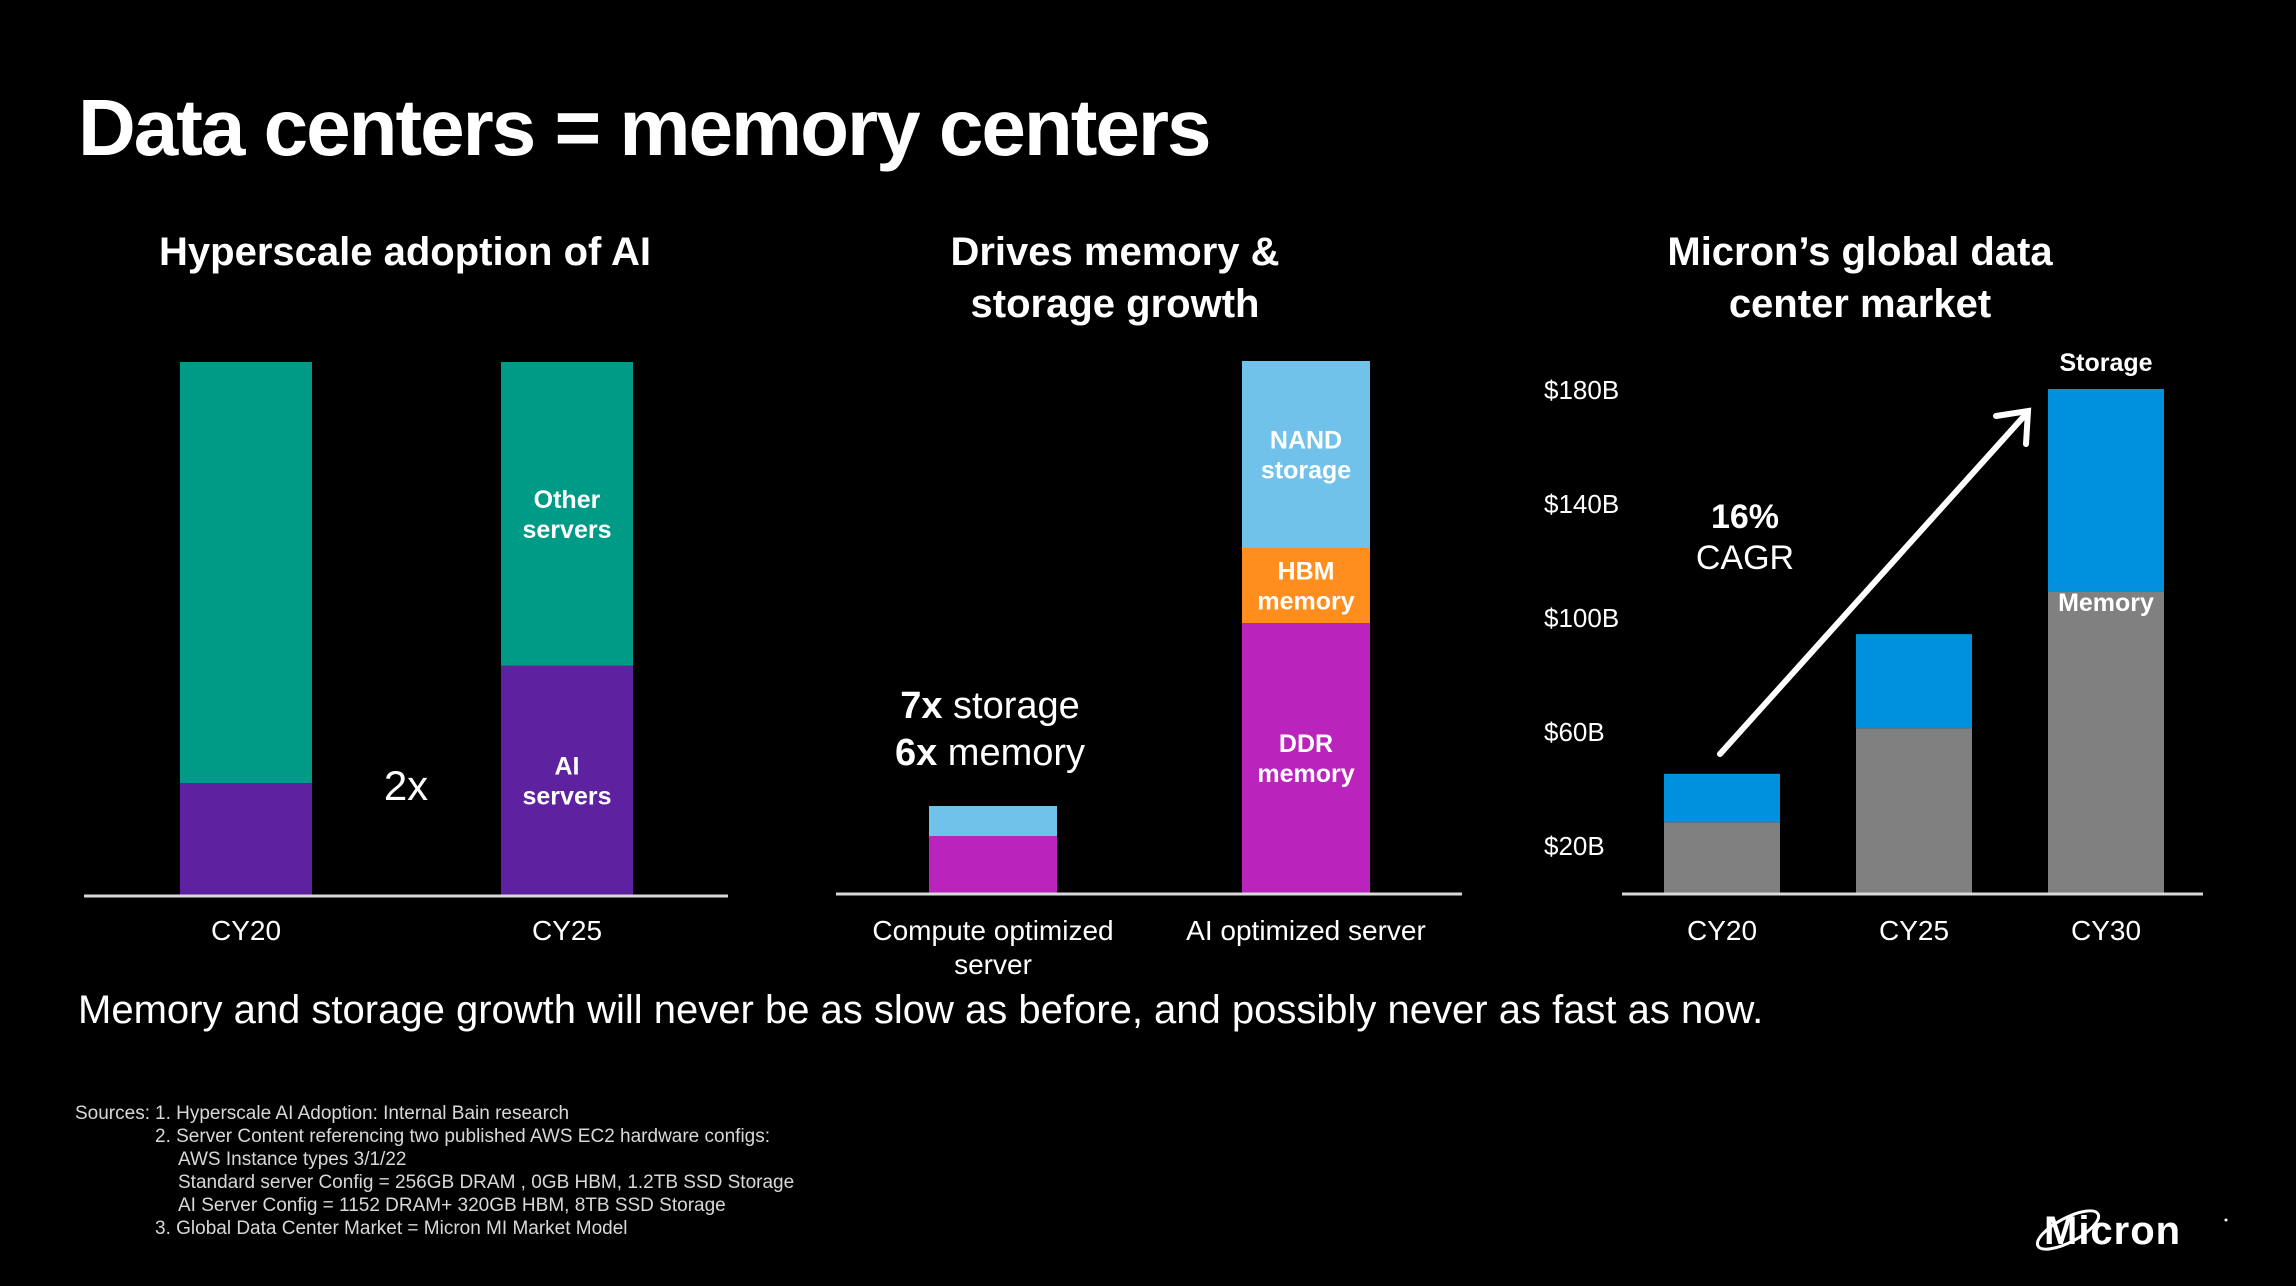  What do you see at coordinates (2226, 1220) in the screenshot?
I see `registered-mark-icon` at bounding box center [2226, 1220].